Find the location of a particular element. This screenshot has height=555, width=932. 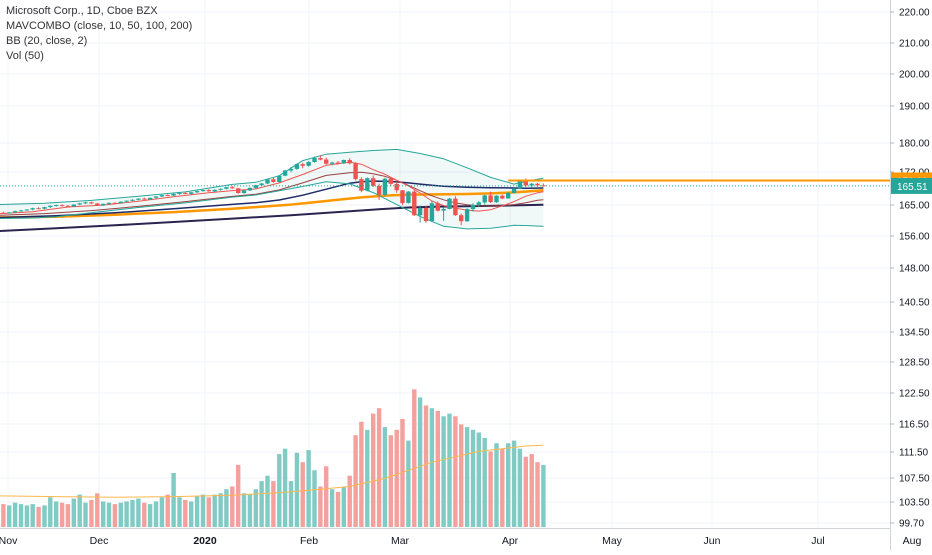

legend-ma-indicator: MAVCOMBO (close, 10, 50, 100, 200) is located at coordinates (99, 26).